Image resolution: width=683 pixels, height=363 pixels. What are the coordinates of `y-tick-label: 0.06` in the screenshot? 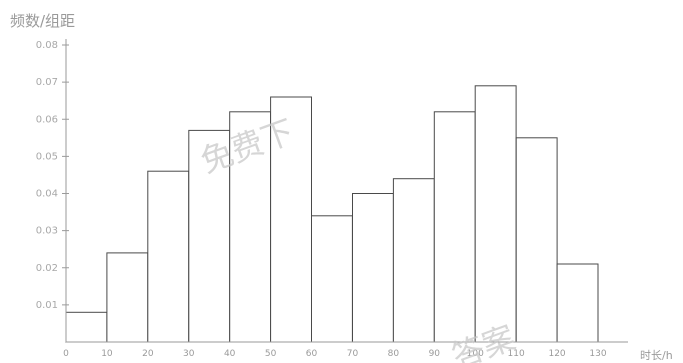 It's located at (47, 119).